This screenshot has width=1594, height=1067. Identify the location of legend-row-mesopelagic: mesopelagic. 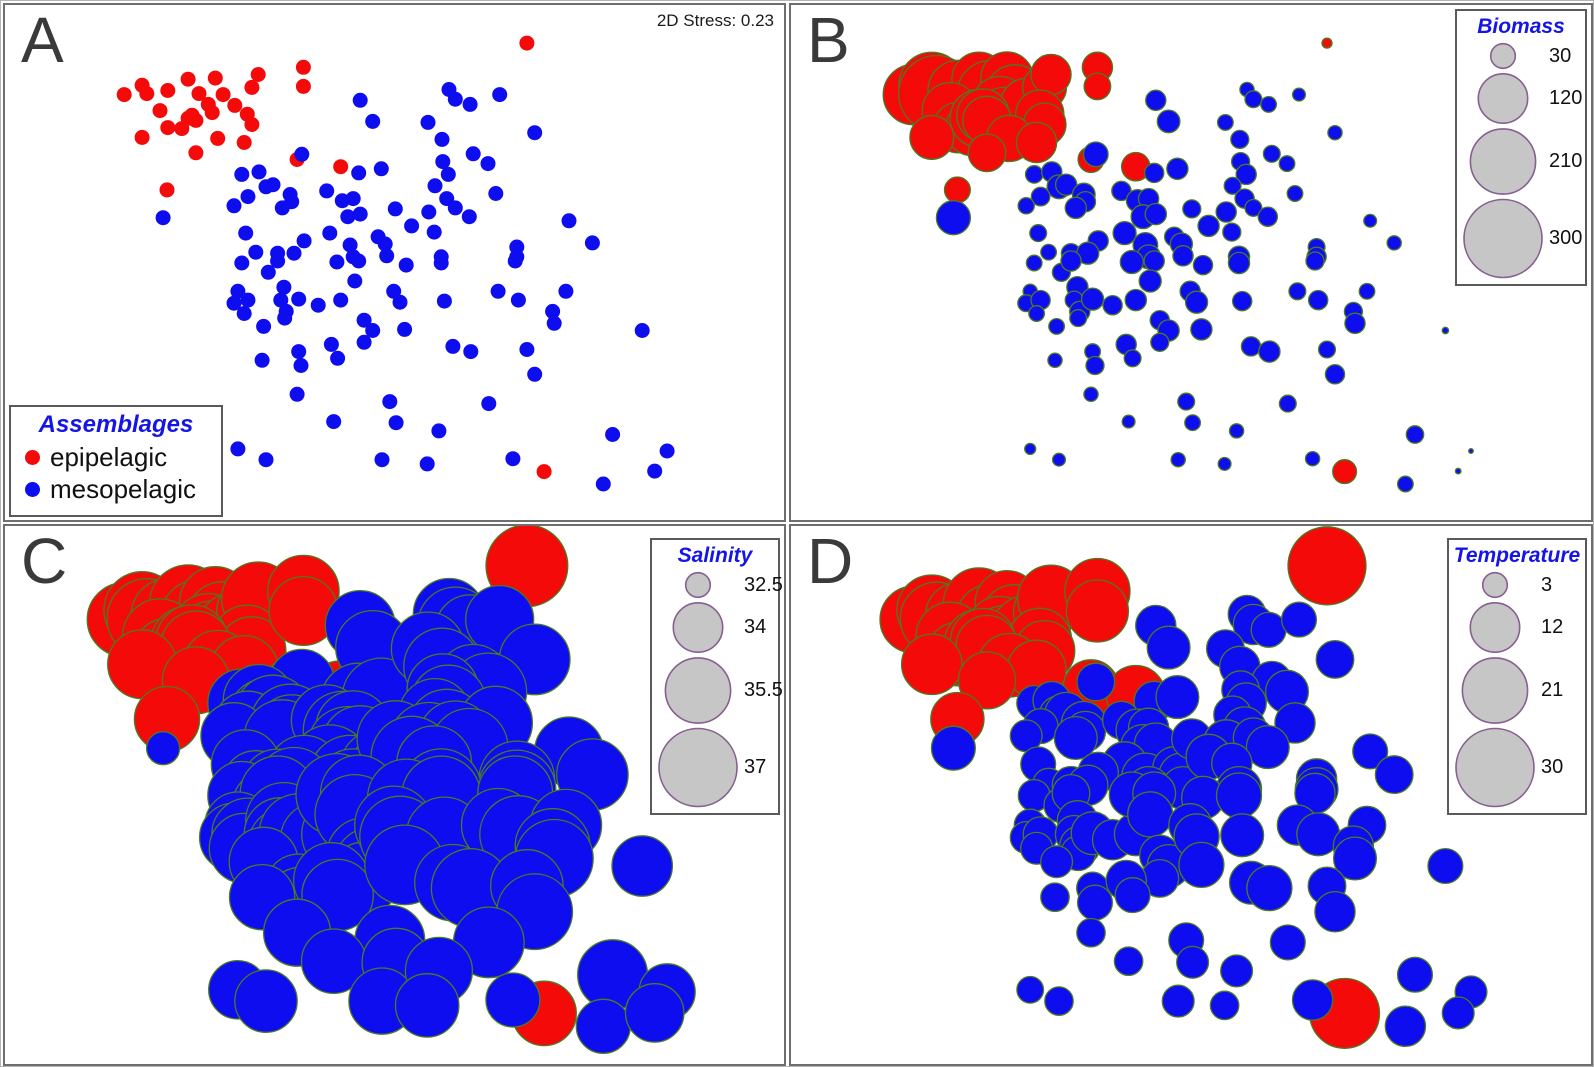
(116, 489).